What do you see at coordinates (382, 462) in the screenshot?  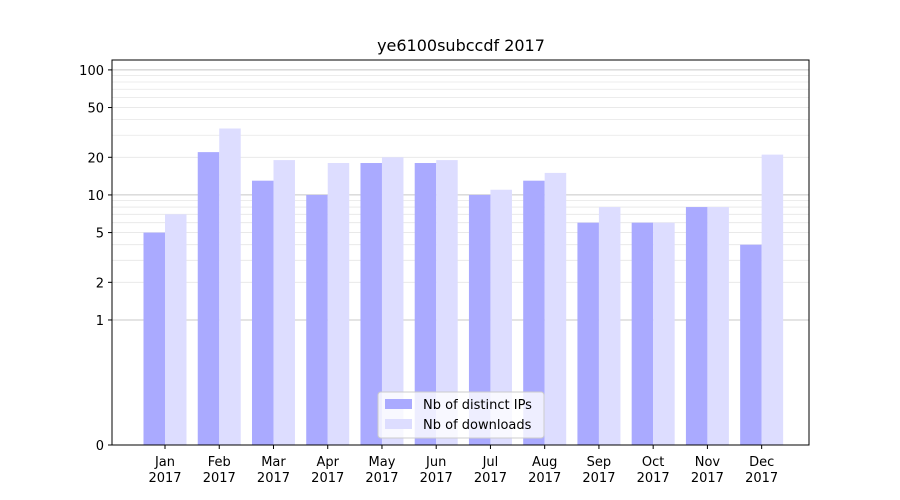 I see `x-tick-label-month: May` at bounding box center [382, 462].